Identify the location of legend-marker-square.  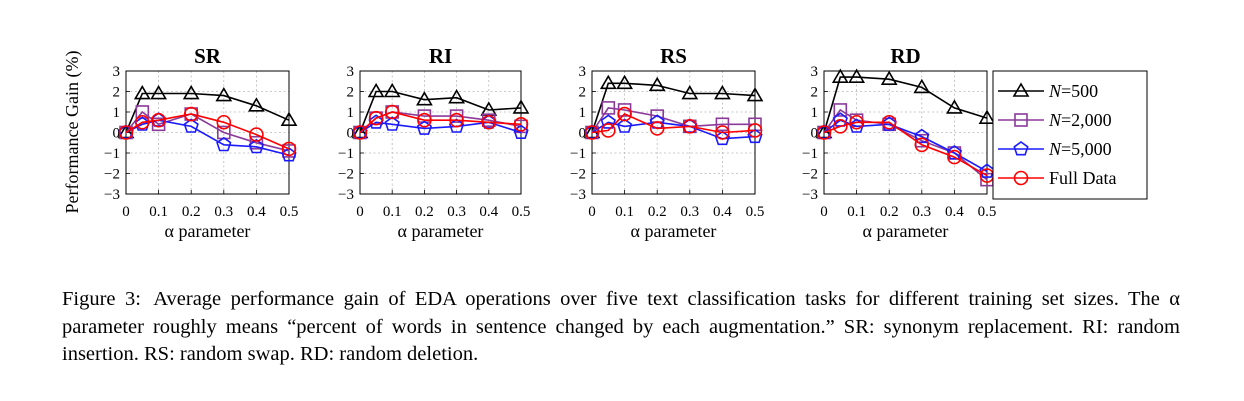
(1021, 120).